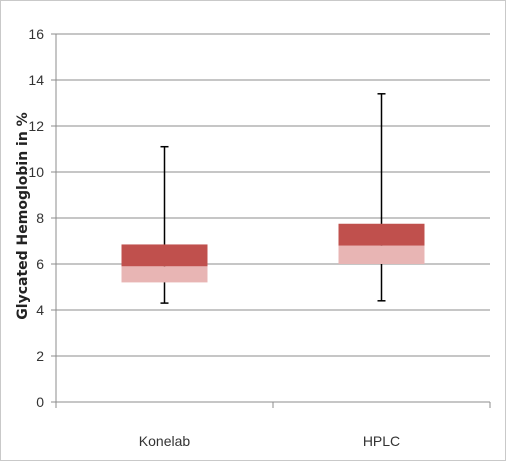 The width and height of the screenshot is (506, 461). Describe the element at coordinates (381, 254) in the screenshot. I see `box-lower-hplc` at that location.